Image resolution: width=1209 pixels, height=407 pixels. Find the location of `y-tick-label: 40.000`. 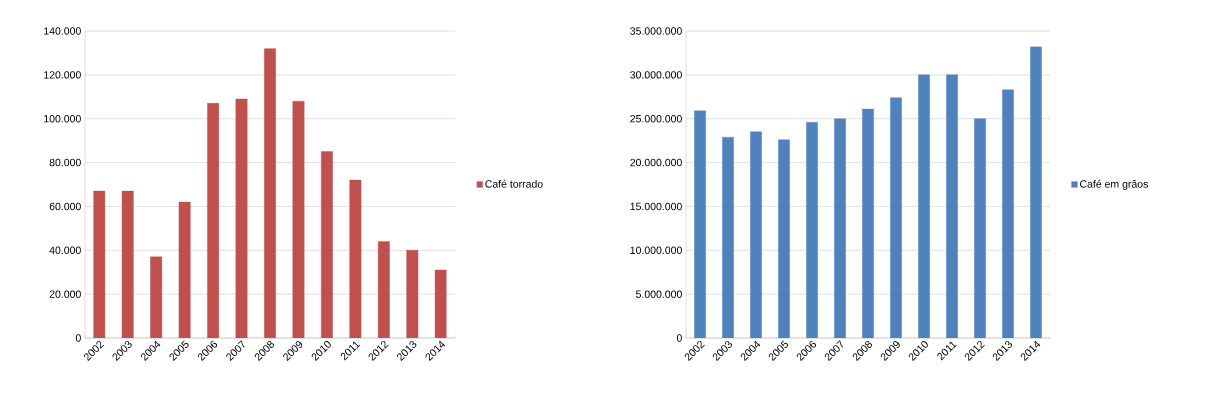

y-tick-label: 40.000 is located at coordinates (65, 250).